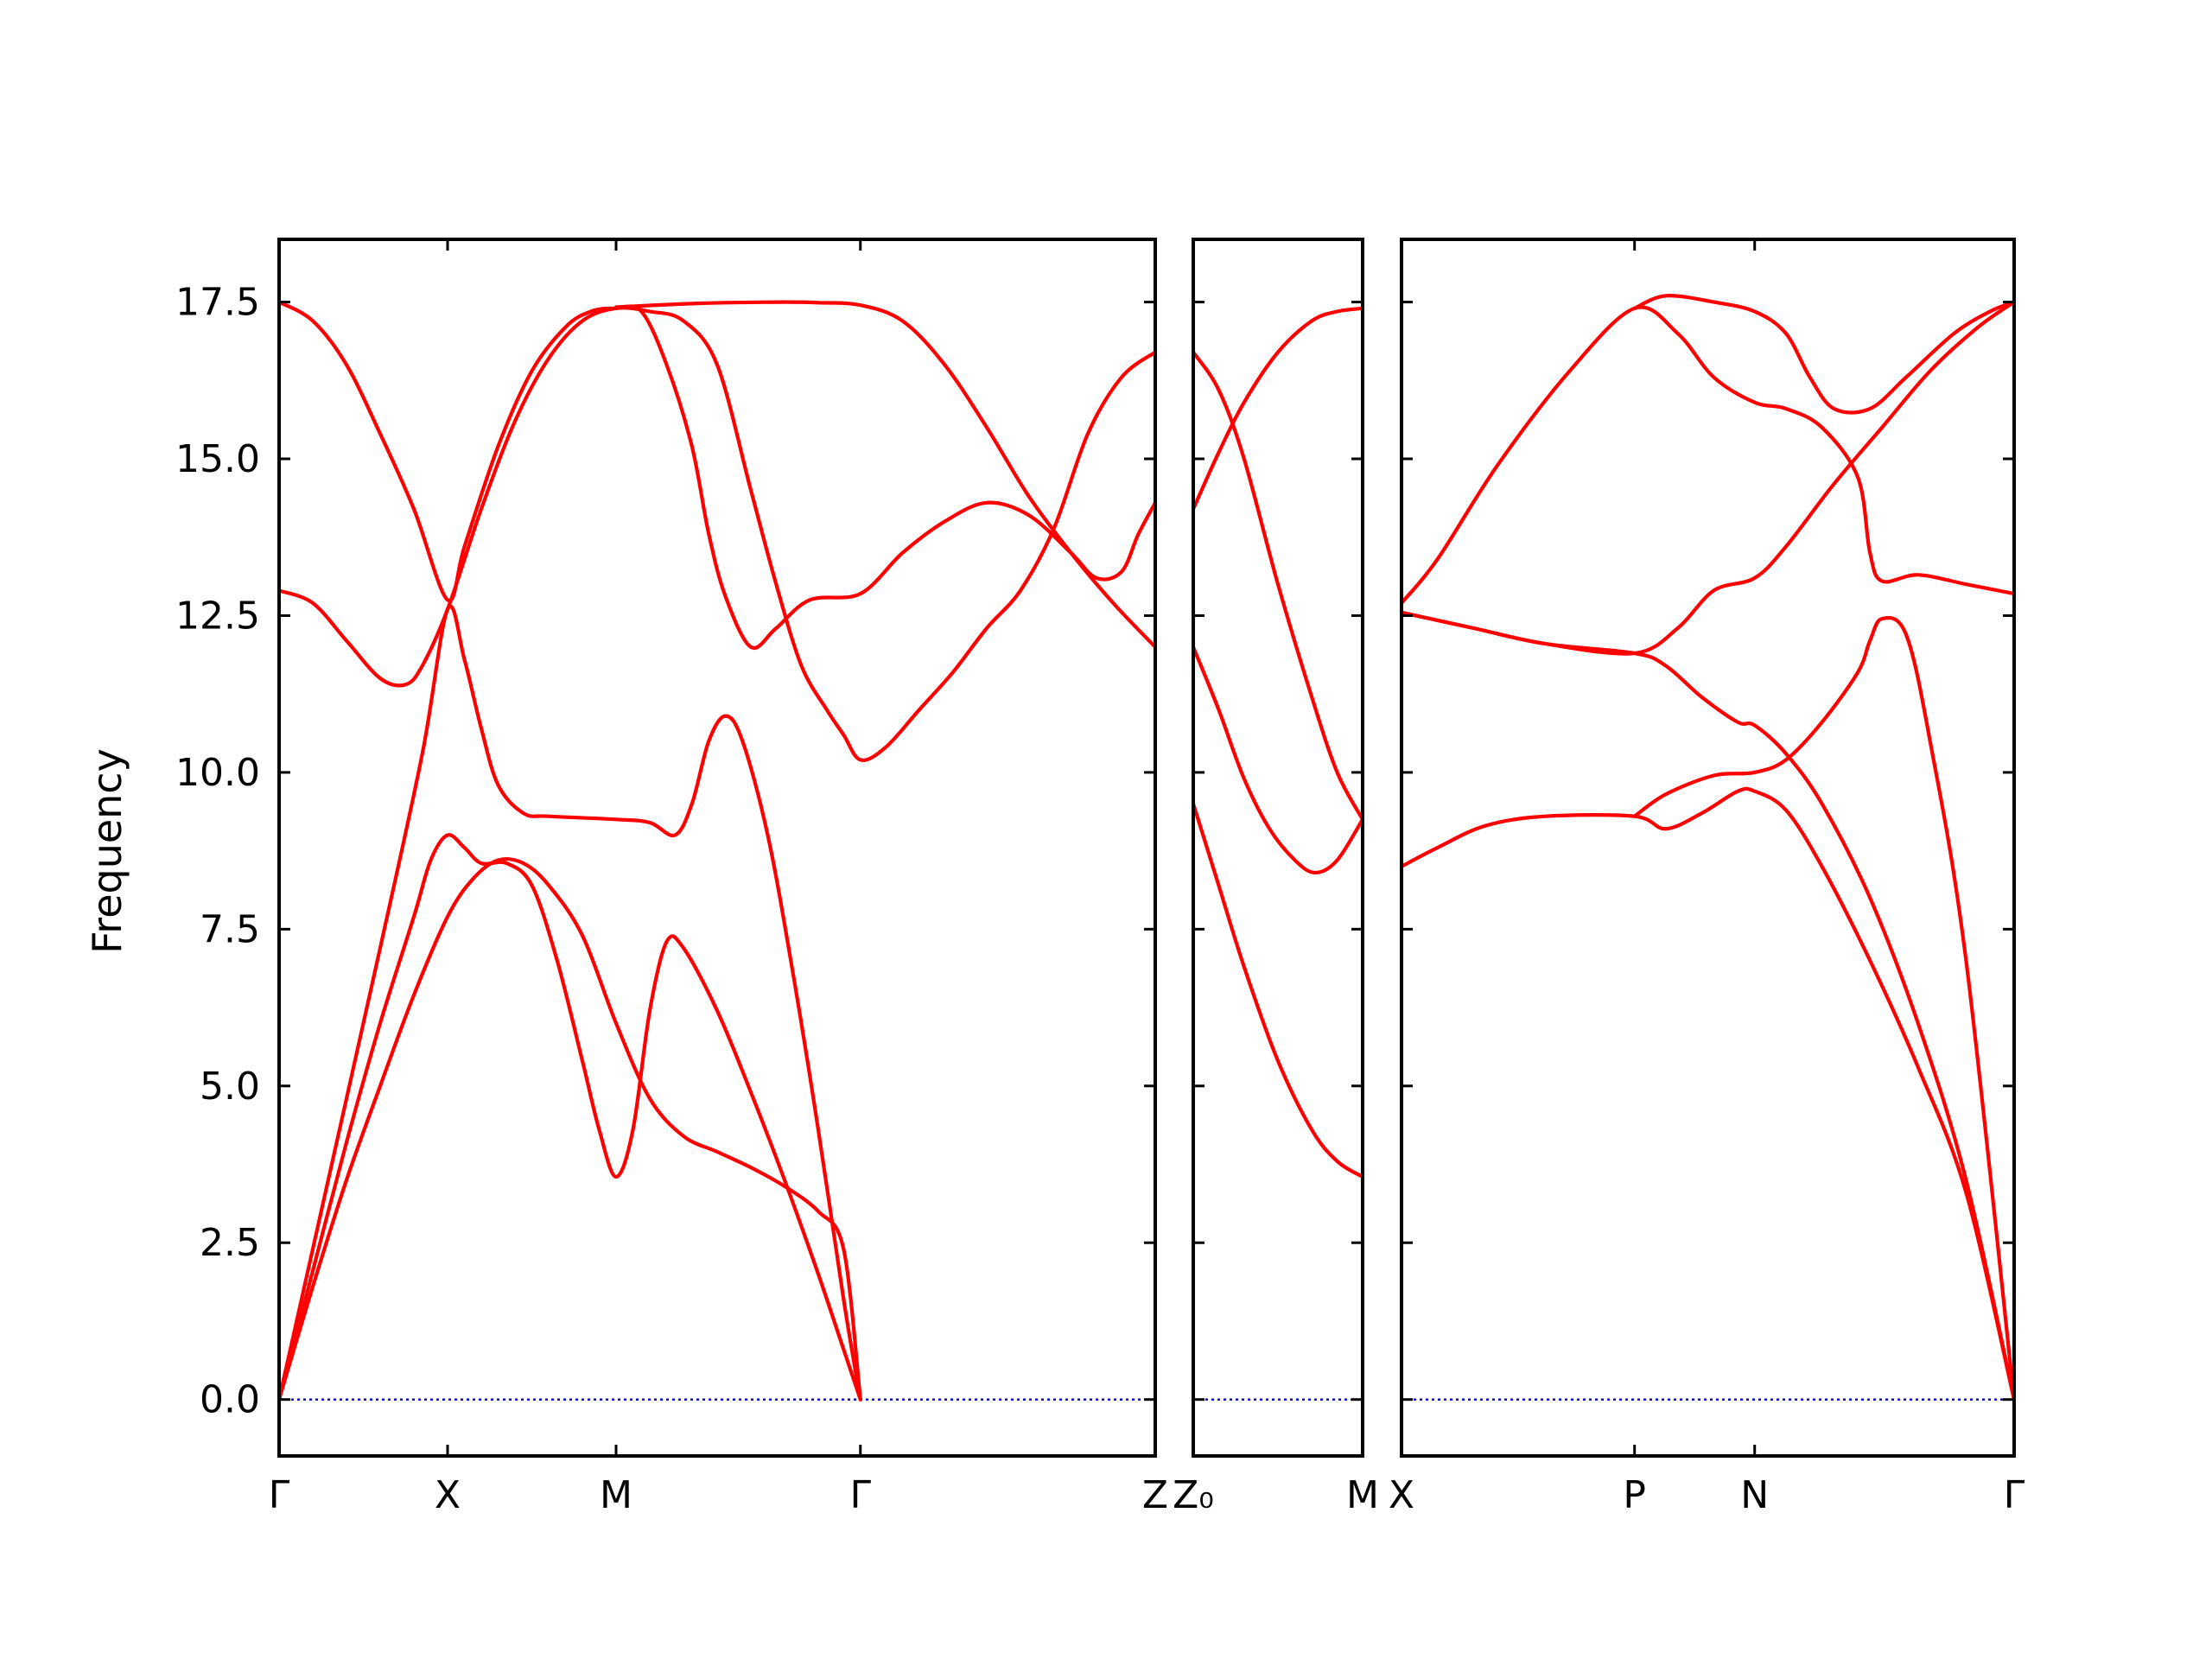 Image resolution: width=2212 pixels, height=1659 pixels. What do you see at coordinates (217, 303) in the screenshot?
I see `y-tick-label: 17.5` at bounding box center [217, 303].